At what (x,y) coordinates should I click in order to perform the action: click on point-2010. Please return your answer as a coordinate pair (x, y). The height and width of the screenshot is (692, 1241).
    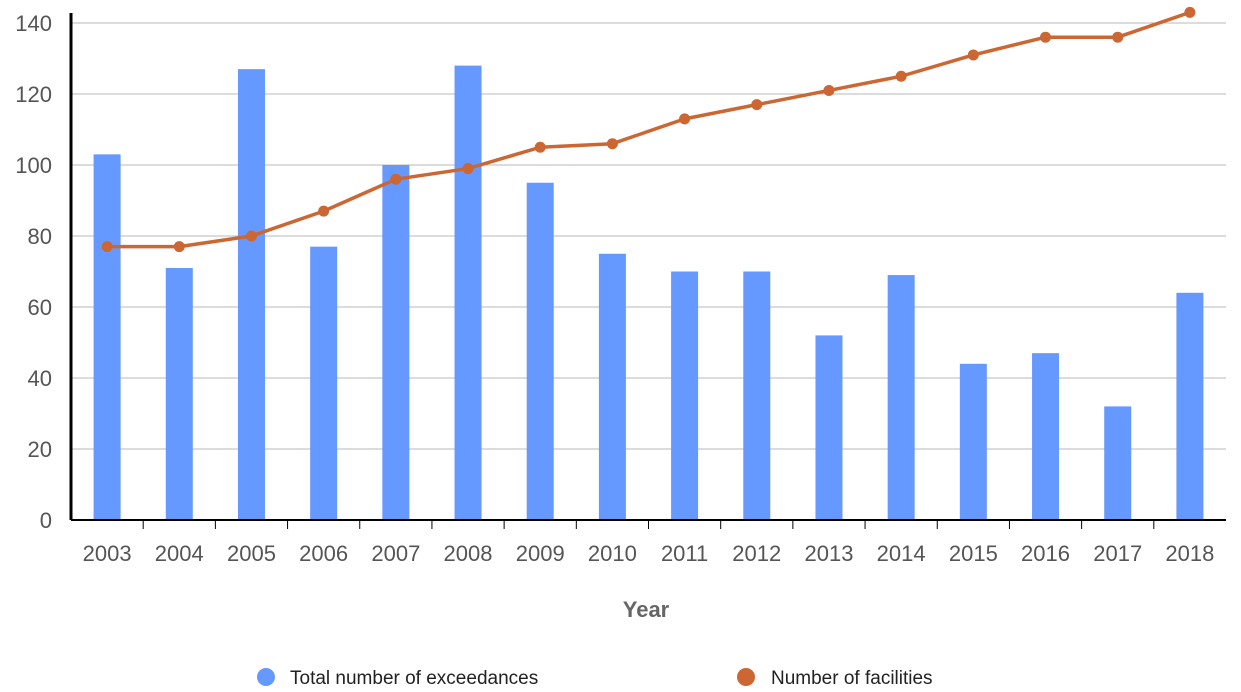
    Looking at the image, I should click on (612, 144).